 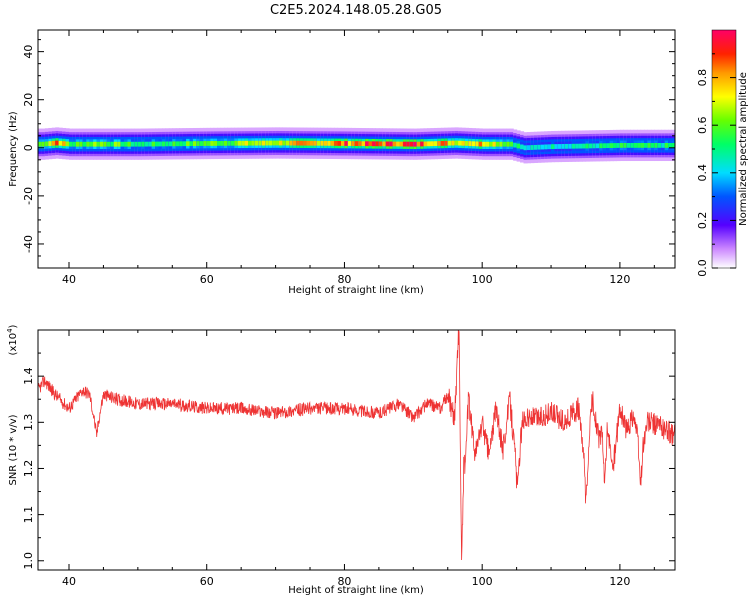 What do you see at coordinates (28, 100) in the screenshot?
I see `spectrogram-ytick-label: 20` at bounding box center [28, 100].